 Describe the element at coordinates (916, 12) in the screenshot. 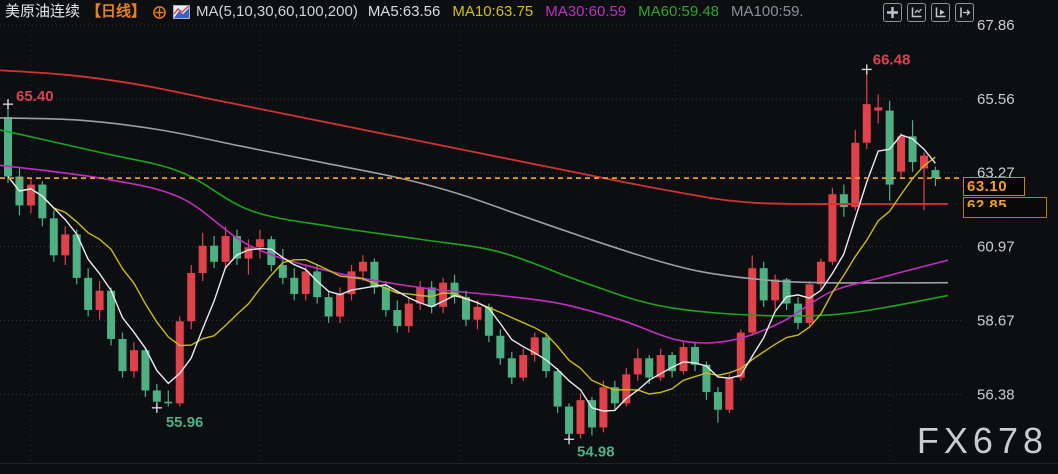

I see `price-scale-icon` at that location.